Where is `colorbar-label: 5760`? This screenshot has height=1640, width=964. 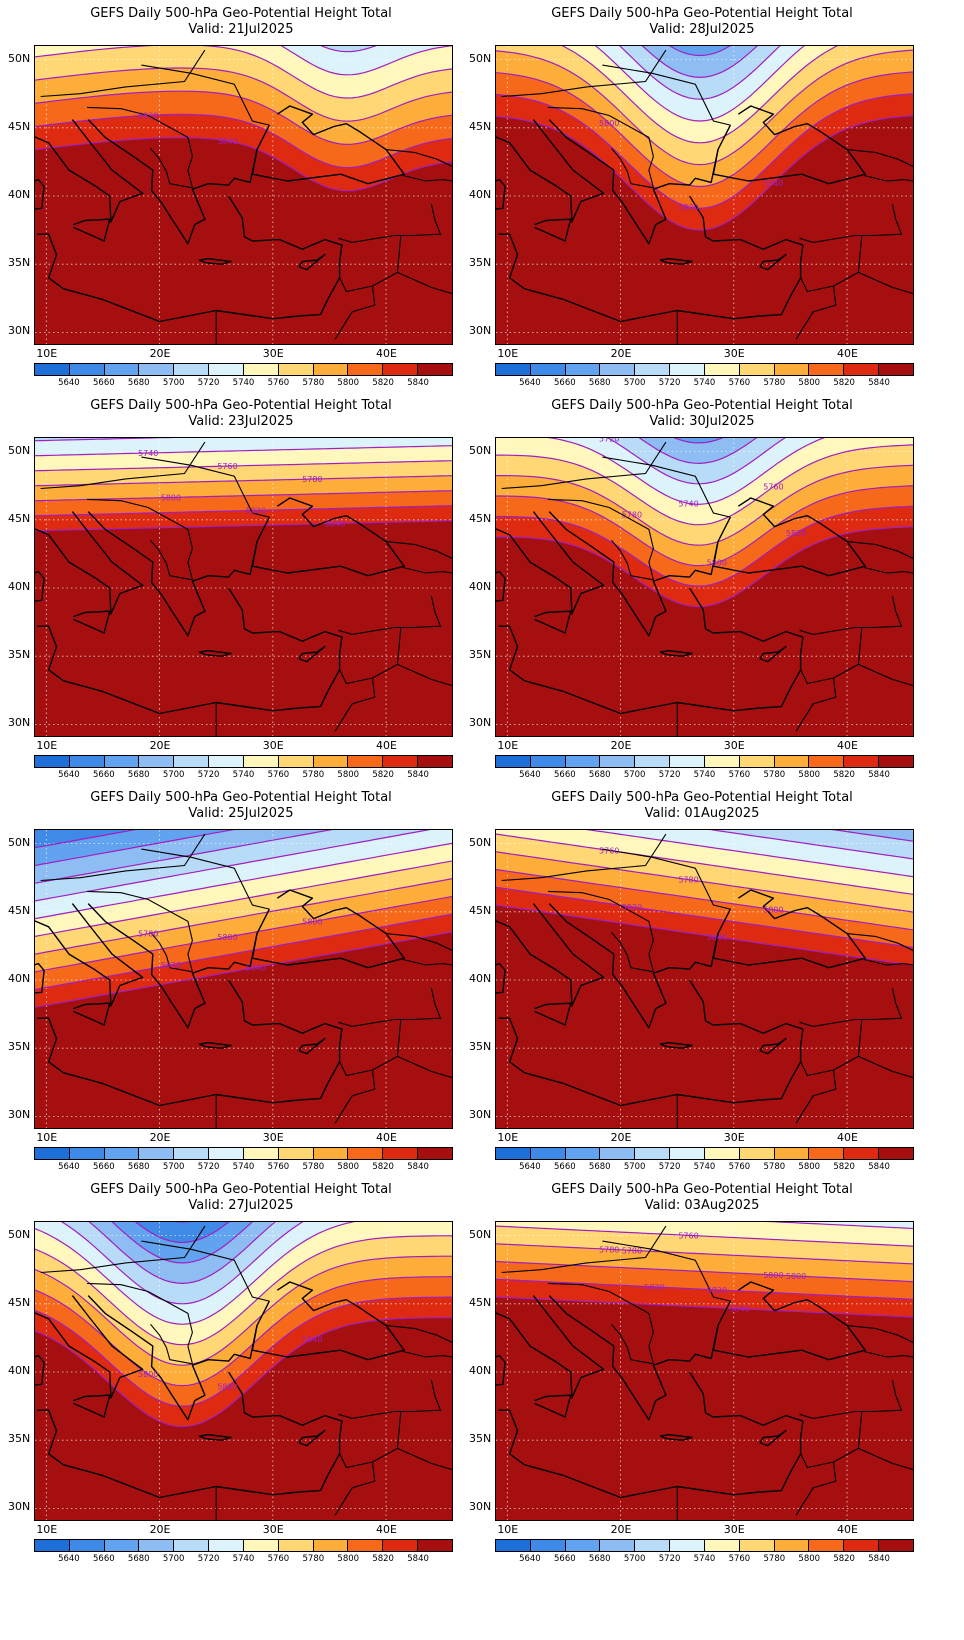 colorbar-label: 5760 is located at coordinates (739, 383).